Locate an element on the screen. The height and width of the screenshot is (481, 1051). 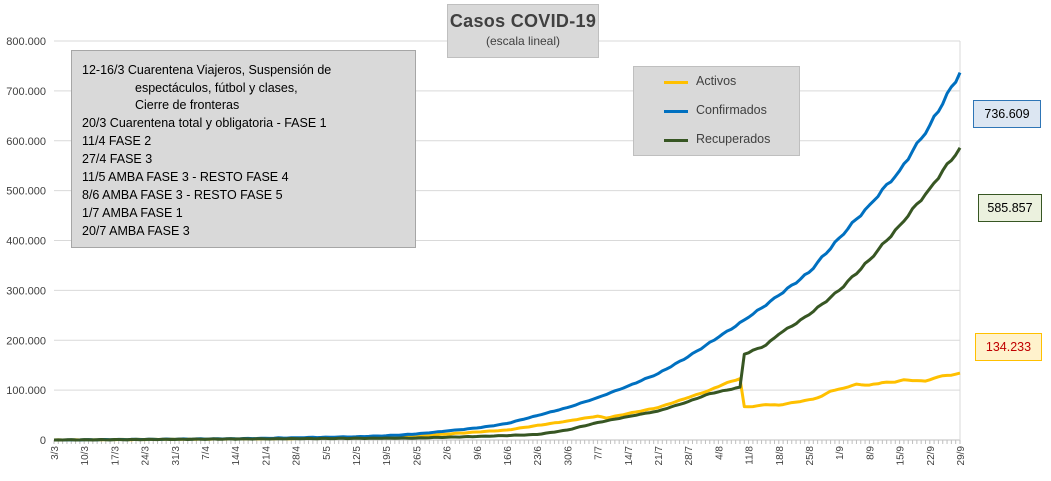
y-tick-label: 200.000 is located at coordinates (26, 341).